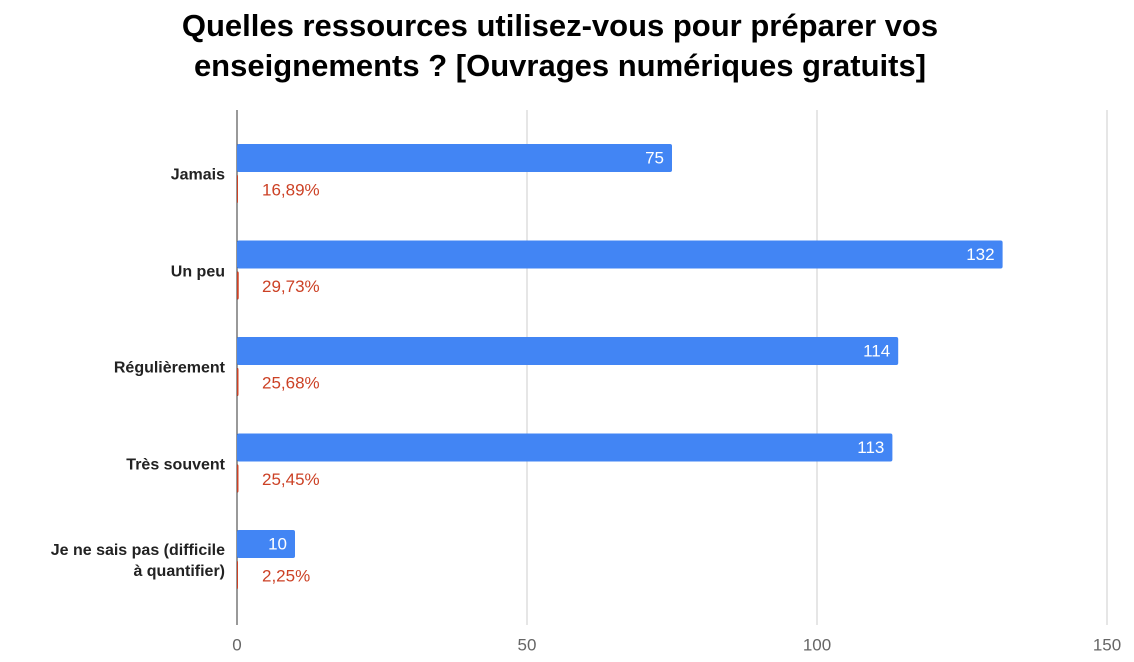  Describe the element at coordinates (169, 368) in the screenshot. I see `y-tick-label: Régulièrement` at that location.